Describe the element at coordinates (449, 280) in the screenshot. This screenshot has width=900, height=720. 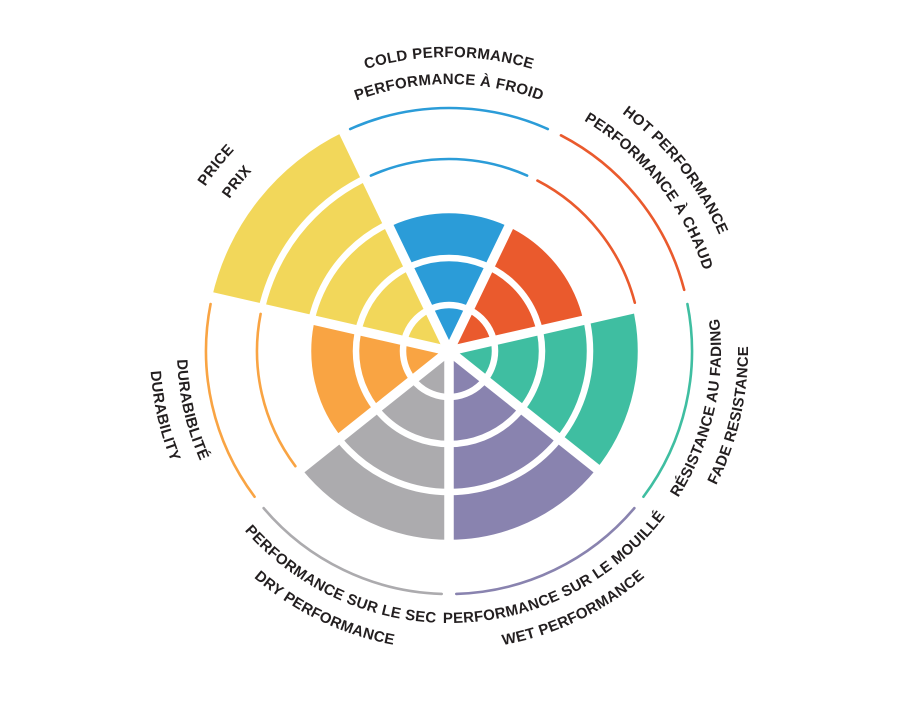
I see `sector-cold-wedge` at that location.